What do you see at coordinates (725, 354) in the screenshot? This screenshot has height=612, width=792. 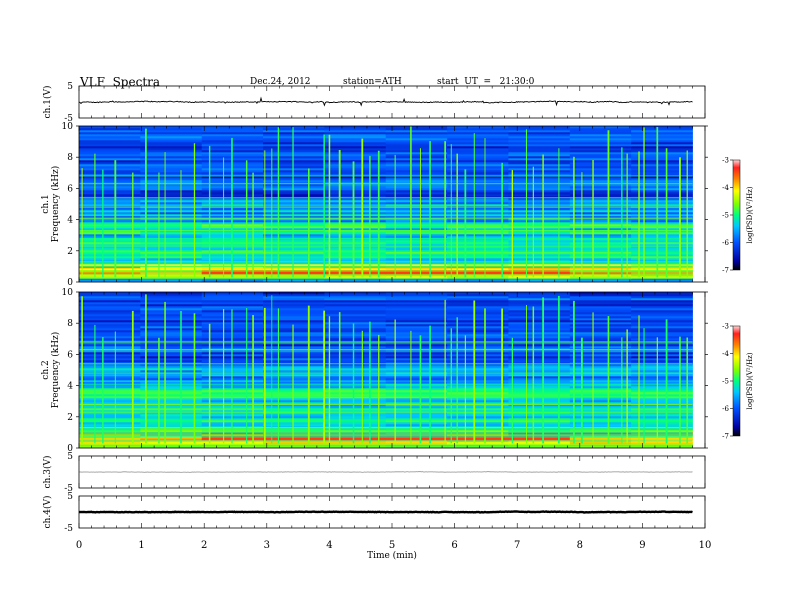 I see `colorbar-tick-label: -4` at bounding box center [725, 354].